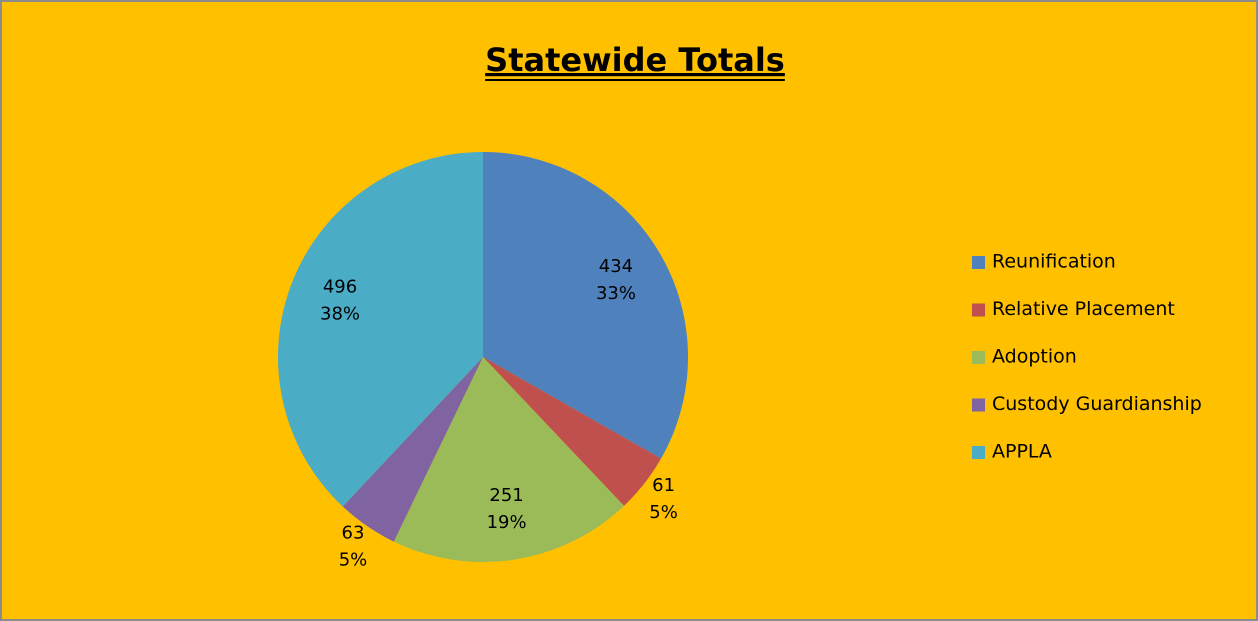 This screenshot has height=621, width=1258. I want to click on data-label: 63, so click(353, 532).